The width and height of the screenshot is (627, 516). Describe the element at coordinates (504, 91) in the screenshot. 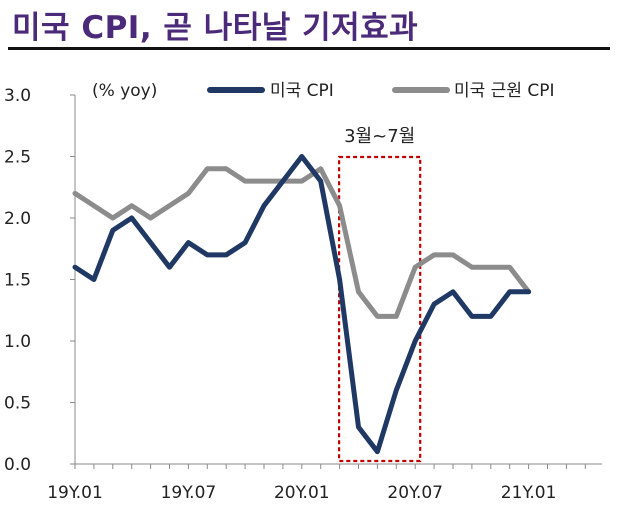

I see `legend-label-us-core-cpi: 미국 근원 CPI` at that location.